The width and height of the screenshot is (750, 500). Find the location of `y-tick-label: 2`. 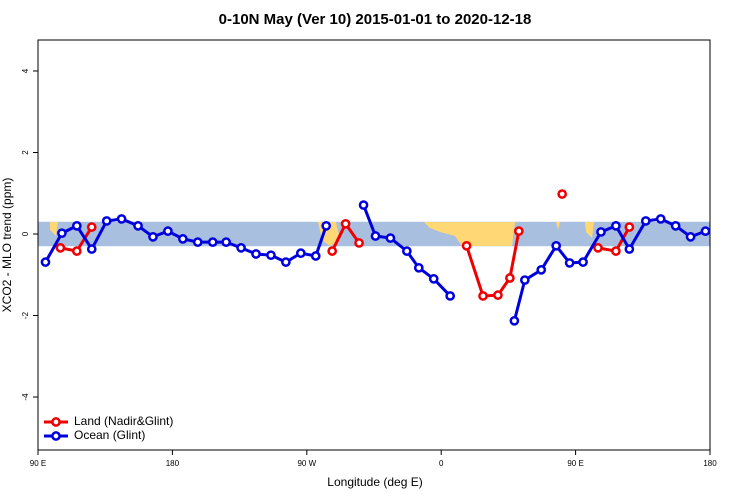

y-tick-label: 2 is located at coordinates (25, 152).